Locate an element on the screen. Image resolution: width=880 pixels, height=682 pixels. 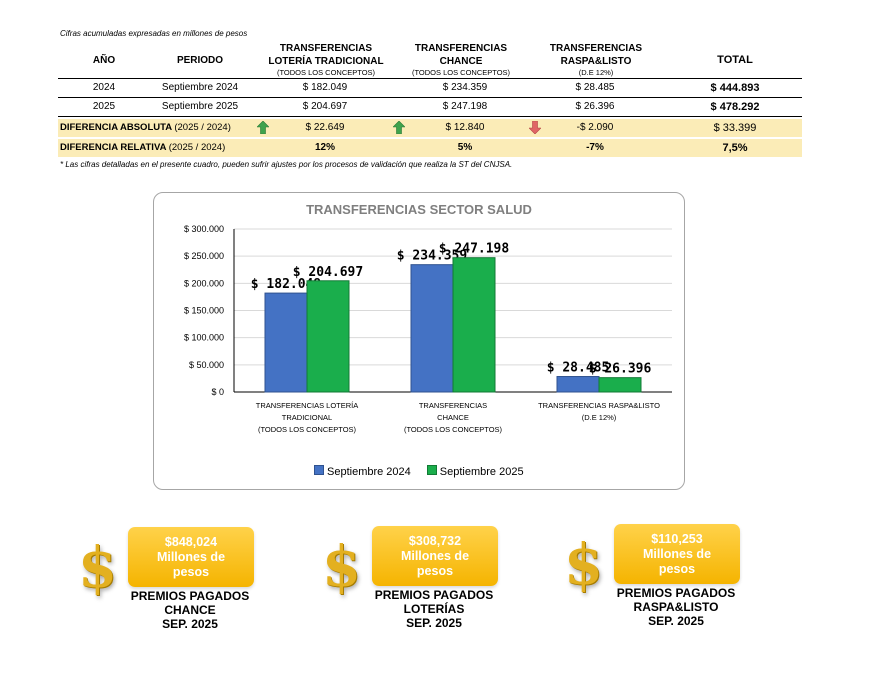
y-tick-label: $ 200.000 is located at coordinates (204, 283).